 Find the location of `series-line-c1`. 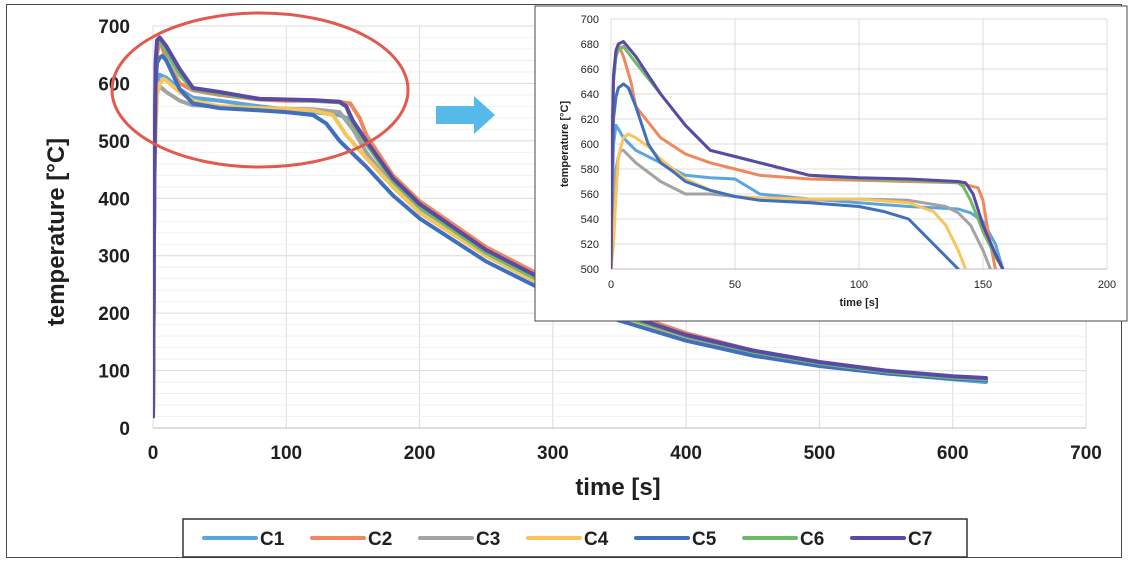

series-line-c1 is located at coordinates (808, 196).